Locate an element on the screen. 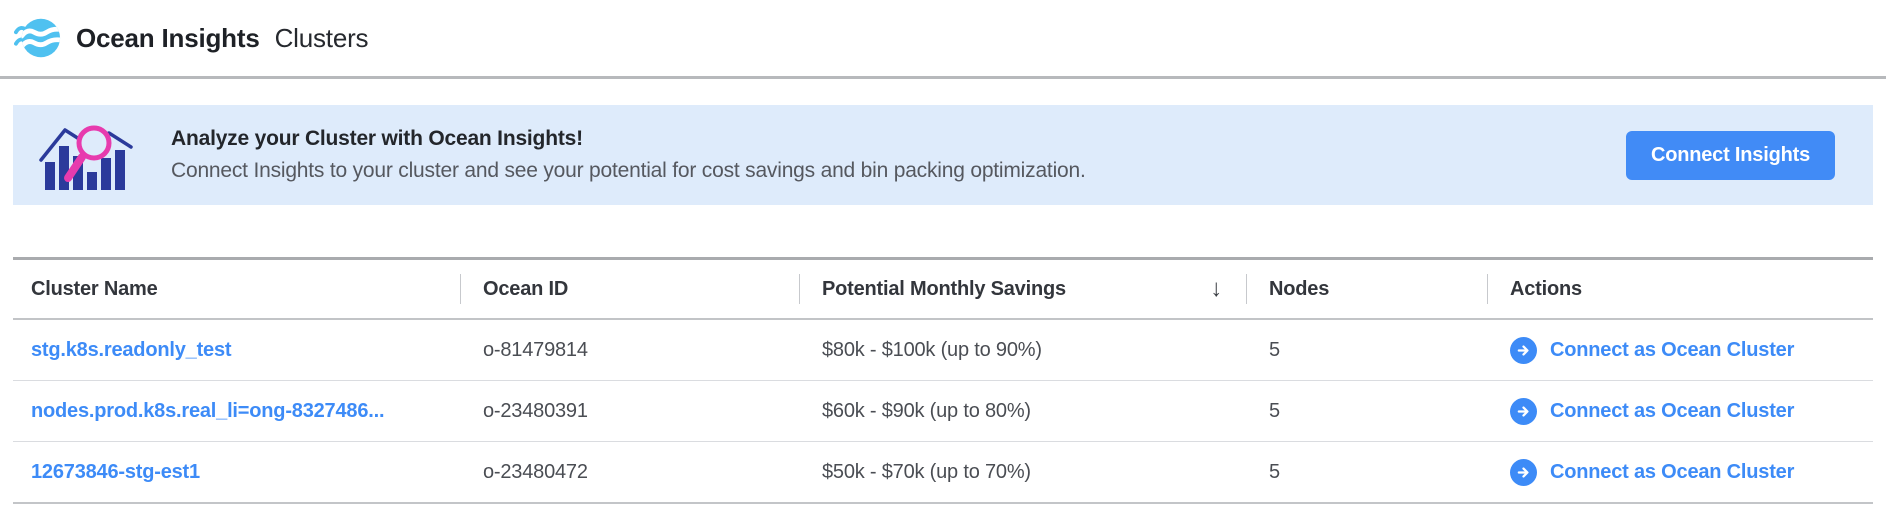 This screenshot has height=508, width=1886. savings-cell: $50k - $70k (up to 70%) is located at coordinates (1022, 471).